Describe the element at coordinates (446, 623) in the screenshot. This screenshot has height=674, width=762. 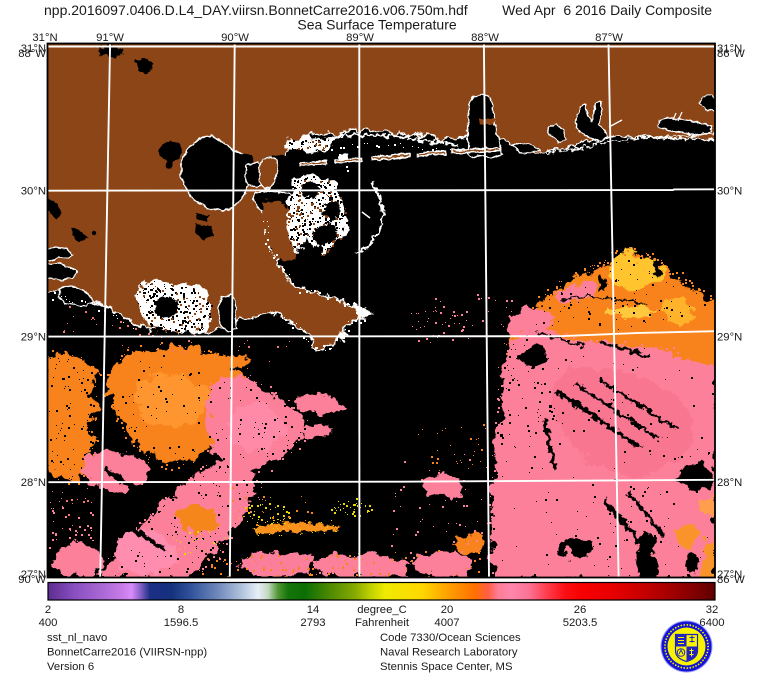
I see `svg-text: 4007` at that location.